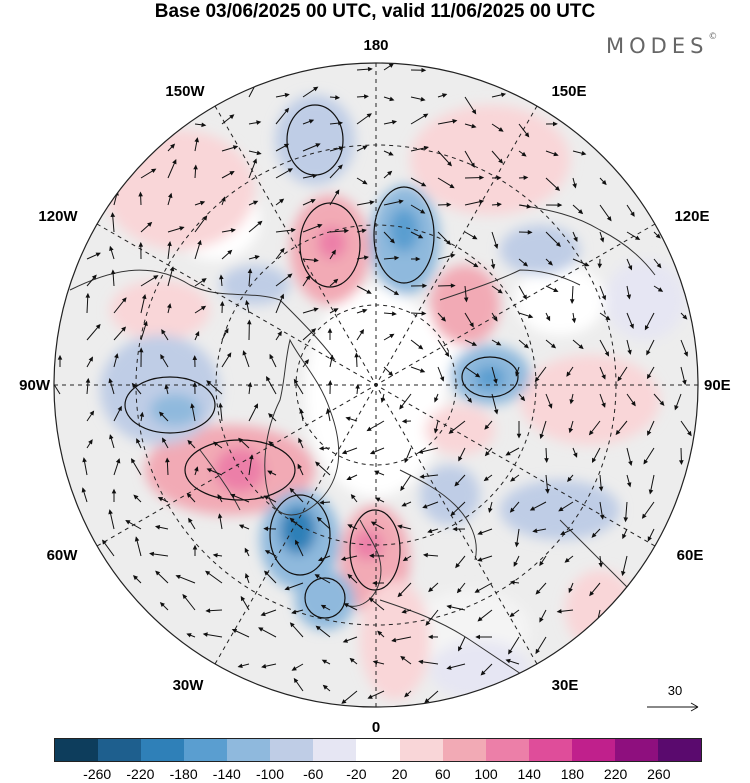  Describe the element at coordinates (675, 690) in the screenshot. I see `vector-key-label: 30` at that location.